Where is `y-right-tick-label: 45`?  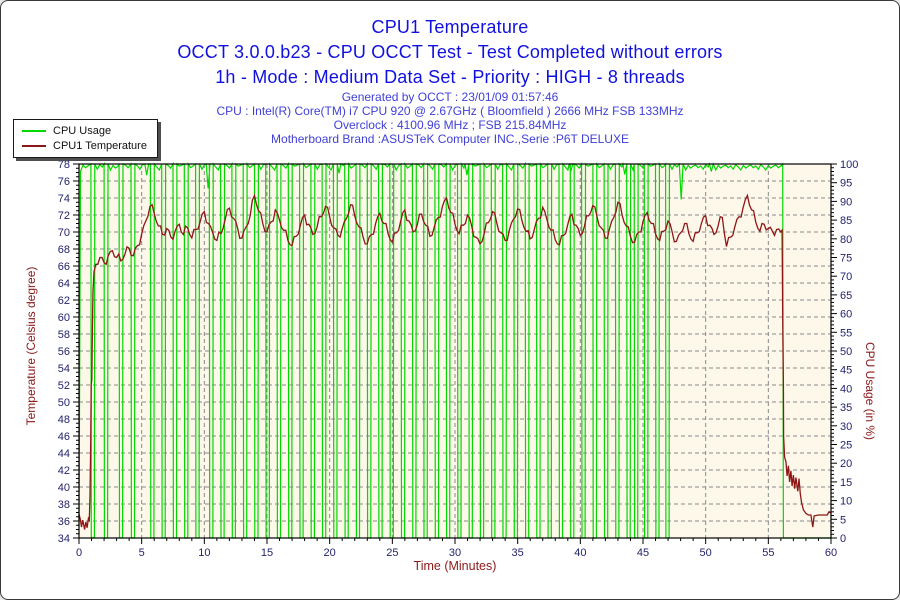
y-right-tick-label: 45 is located at coordinates (846, 371).